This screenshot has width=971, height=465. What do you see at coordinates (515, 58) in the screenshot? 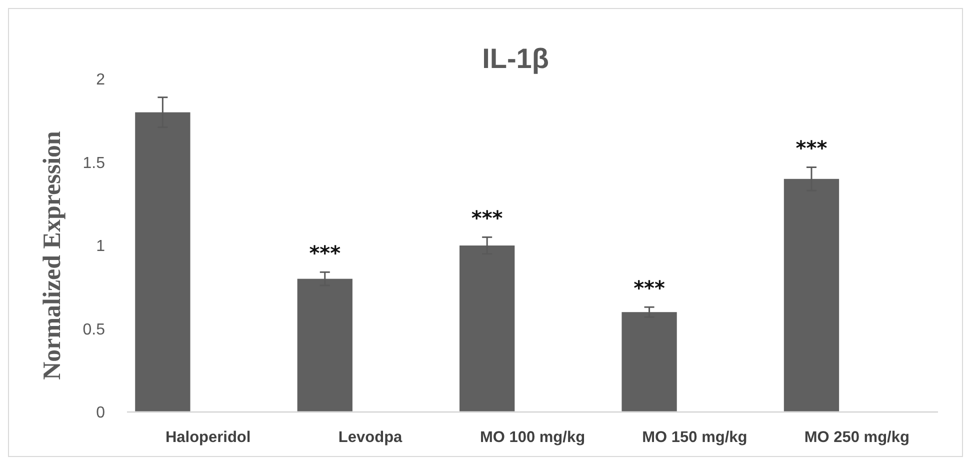
I see `chart-title: IL-1β` at bounding box center [515, 58].